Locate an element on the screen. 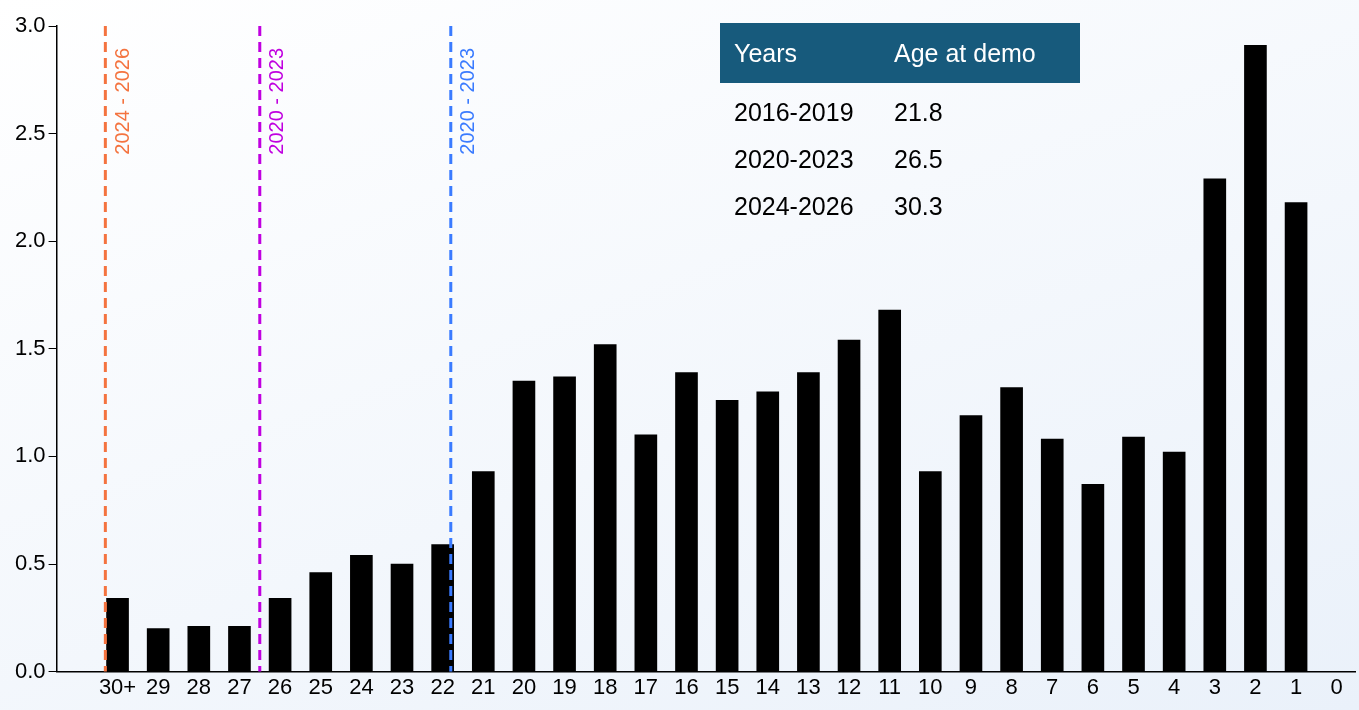 This screenshot has height=710, width=1359. x-tick-label: 17 is located at coordinates (646, 686).